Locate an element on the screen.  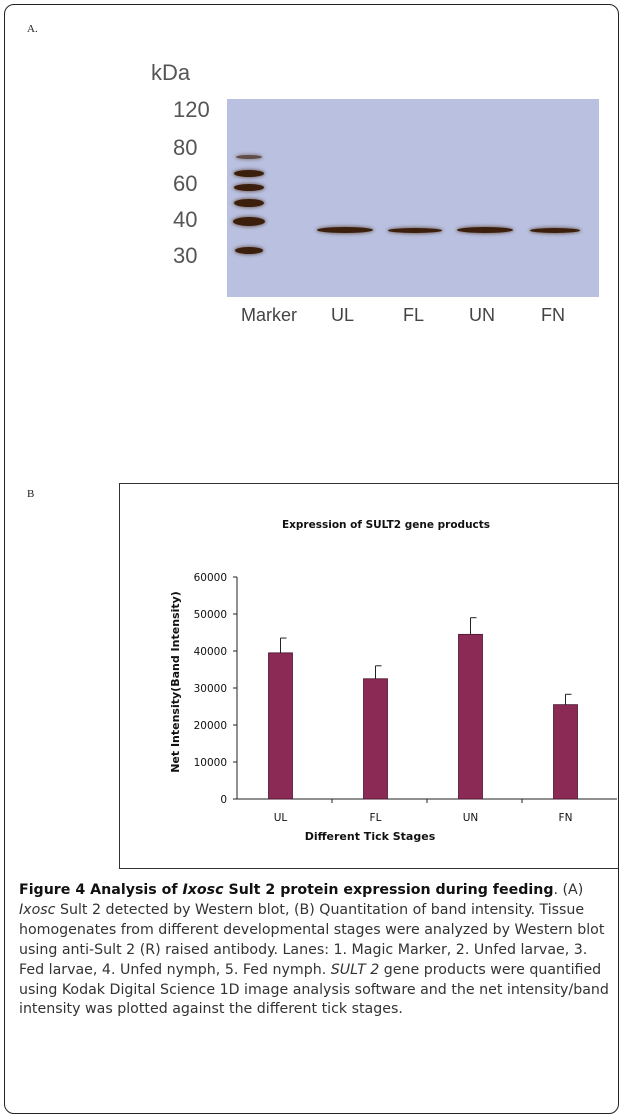
bar-un is located at coordinates (470, 716).